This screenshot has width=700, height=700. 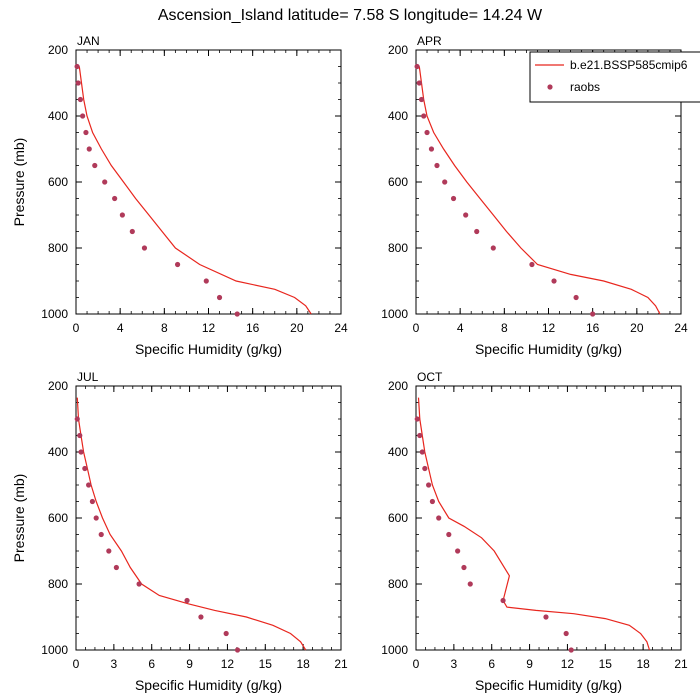 I want to click on plot-frame, so click(x=208, y=182).